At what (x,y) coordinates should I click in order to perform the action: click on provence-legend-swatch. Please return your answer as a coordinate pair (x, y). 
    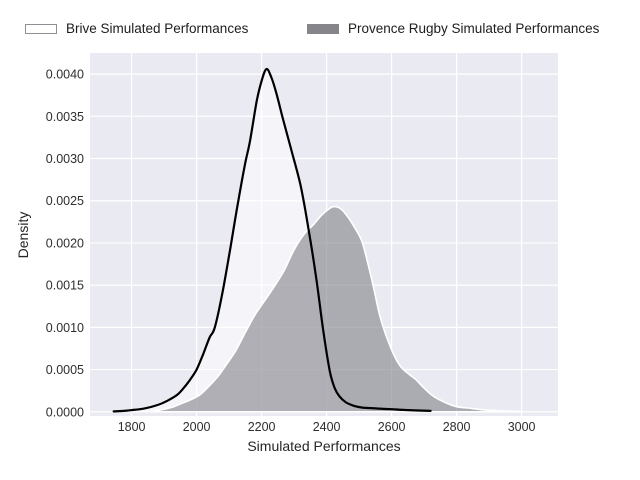
    Looking at the image, I should click on (323, 29).